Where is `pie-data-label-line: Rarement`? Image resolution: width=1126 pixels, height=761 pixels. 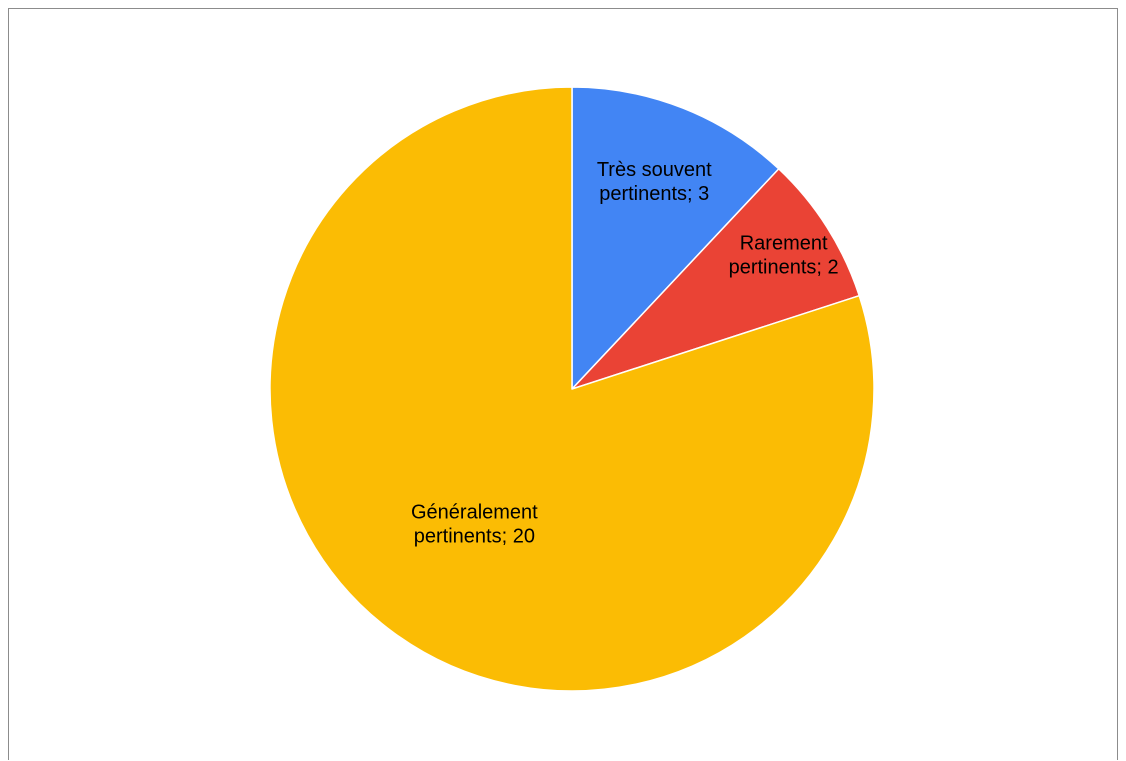
pie-data-label-line: Rarement is located at coordinates (784, 244).